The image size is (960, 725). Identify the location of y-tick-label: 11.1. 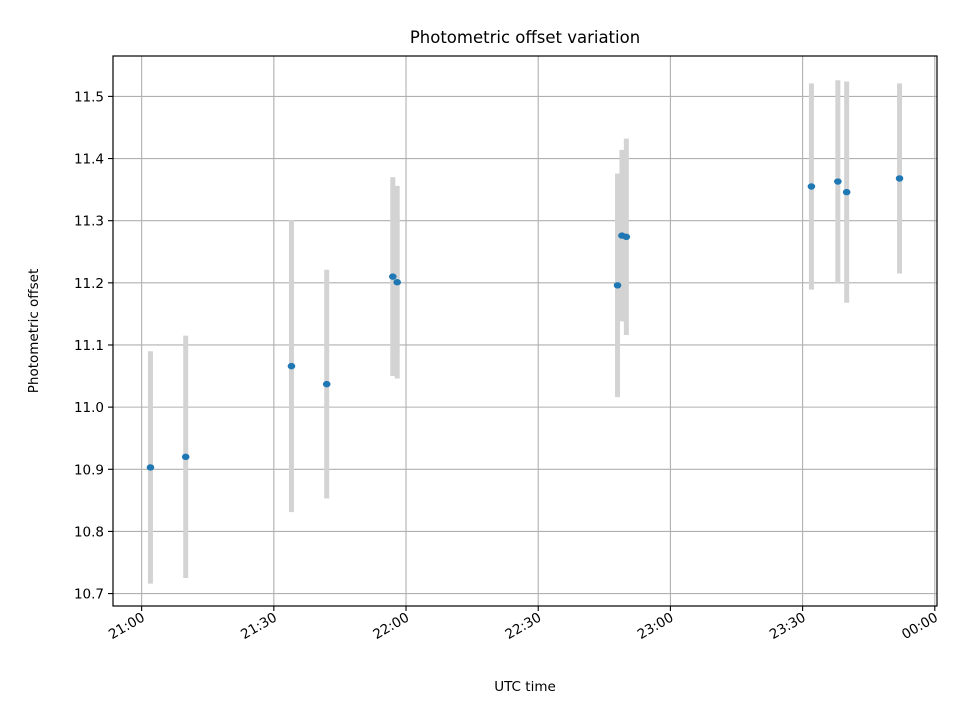
(89, 346).